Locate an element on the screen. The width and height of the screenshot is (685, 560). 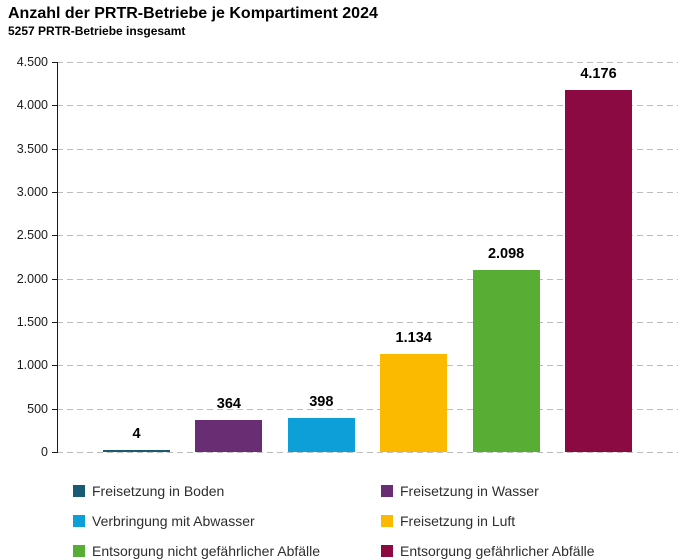
legend-item-5: Entsorgung nicht gefährlicher Abfälle is located at coordinates (227, 550).